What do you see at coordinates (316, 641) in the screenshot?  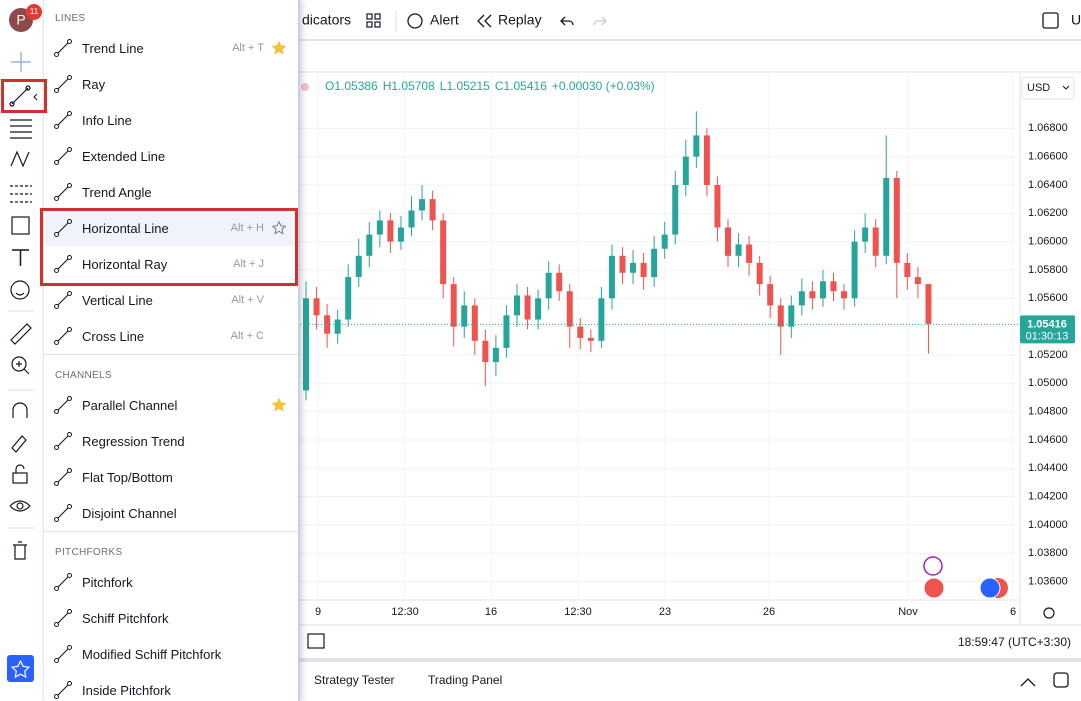 I see `goto-date-icon` at bounding box center [316, 641].